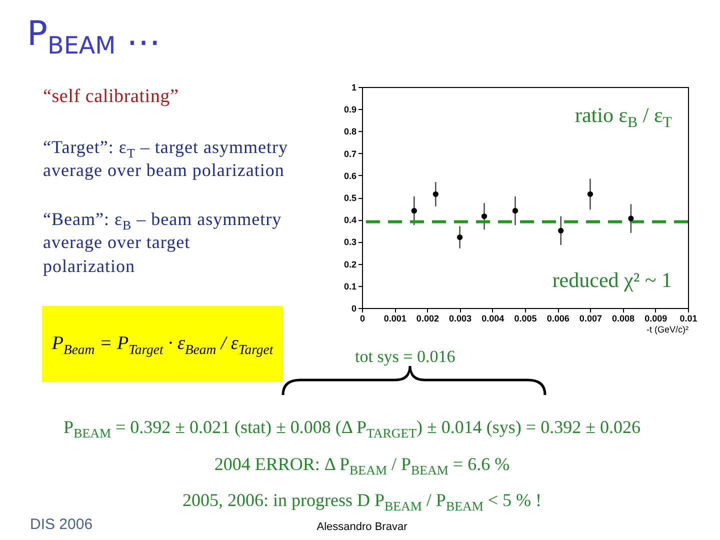 Image resolution: width=720 pixels, height=540 pixels. What do you see at coordinates (350, 175) in the screenshot?
I see `y-tick-label: 0.6` at bounding box center [350, 175].